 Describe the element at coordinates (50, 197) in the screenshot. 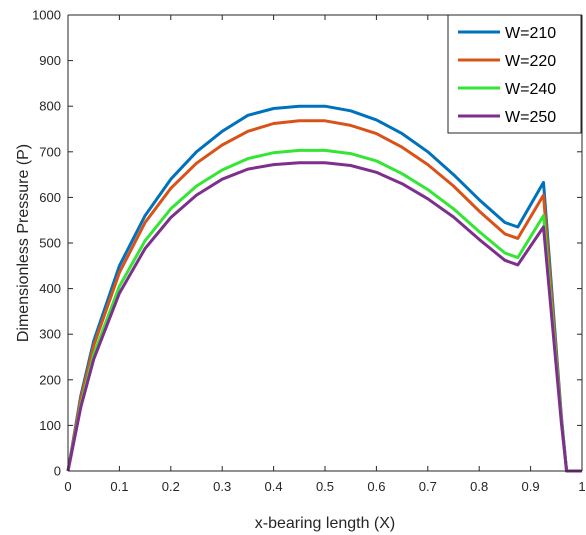

I see `y-tick-label: 600` at that location.